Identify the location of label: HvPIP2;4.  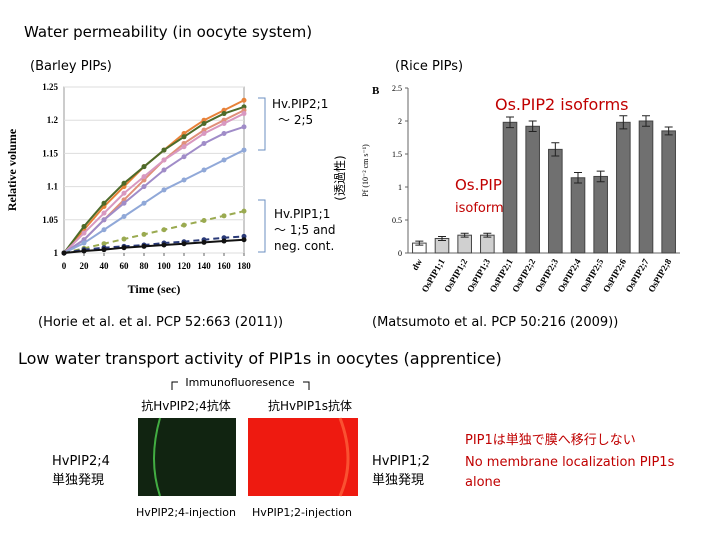
(81, 461).